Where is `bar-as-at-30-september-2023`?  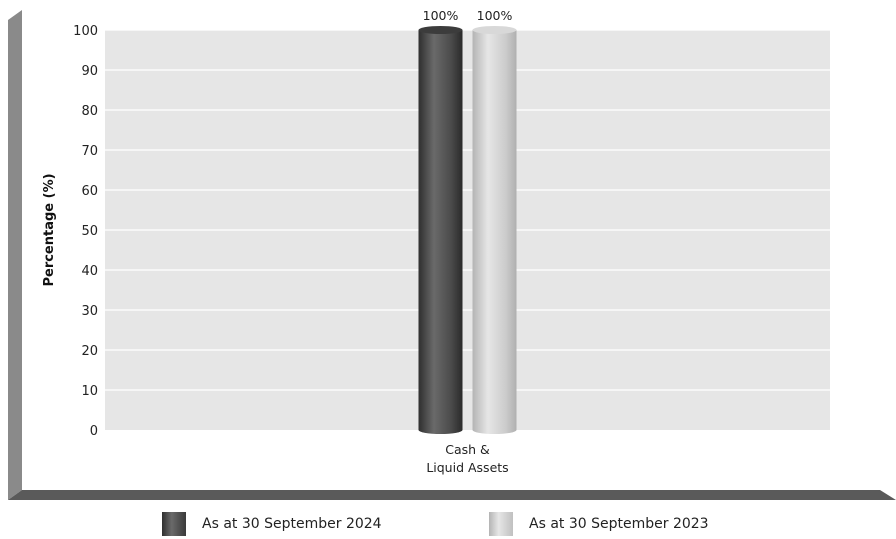
bar-as-at-30-september-2023 is located at coordinates (494, 230).